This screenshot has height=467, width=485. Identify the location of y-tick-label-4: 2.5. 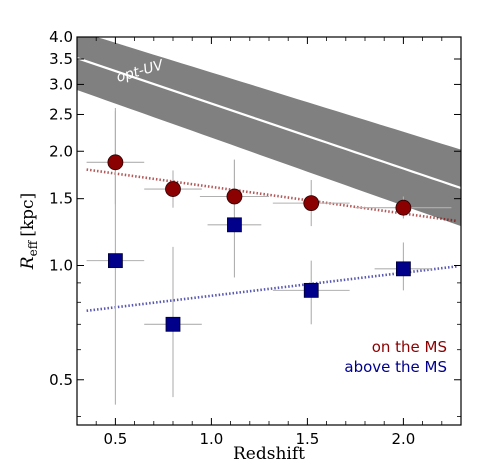
(61, 114).